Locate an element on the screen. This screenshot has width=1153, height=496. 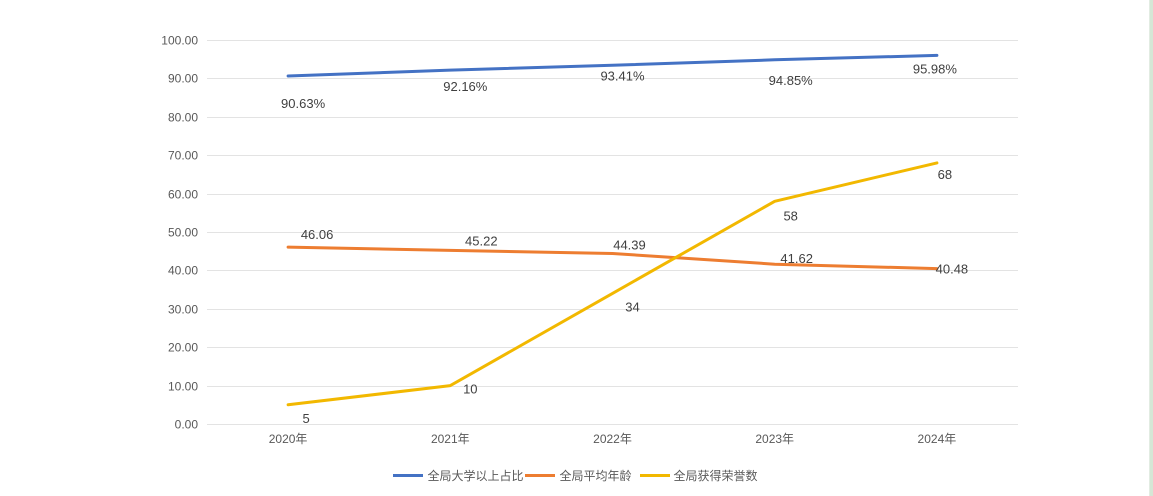
legend-swatch-orange-icon is located at coordinates (540, 475).